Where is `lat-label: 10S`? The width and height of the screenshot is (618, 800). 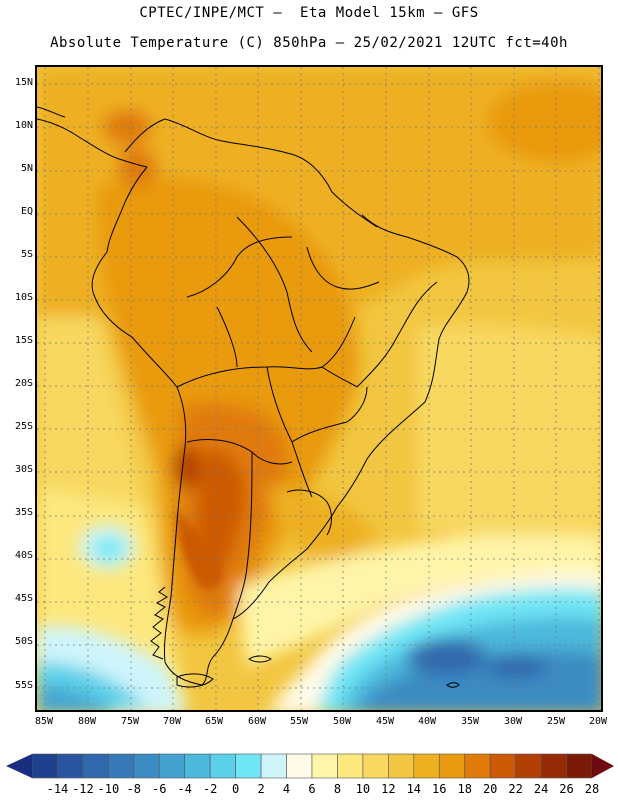 lat-label: 10S is located at coordinates (23, 297).